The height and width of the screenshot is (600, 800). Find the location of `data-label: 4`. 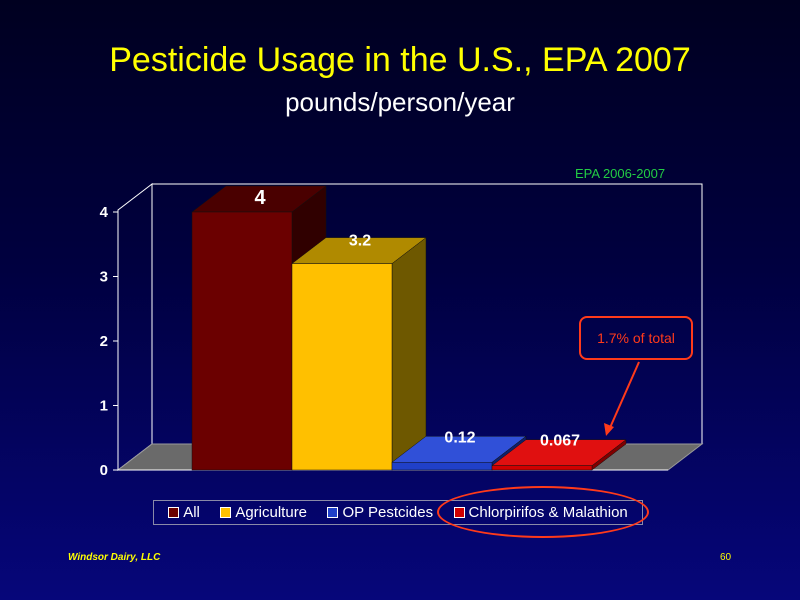

data-label: 4 is located at coordinates (260, 198).